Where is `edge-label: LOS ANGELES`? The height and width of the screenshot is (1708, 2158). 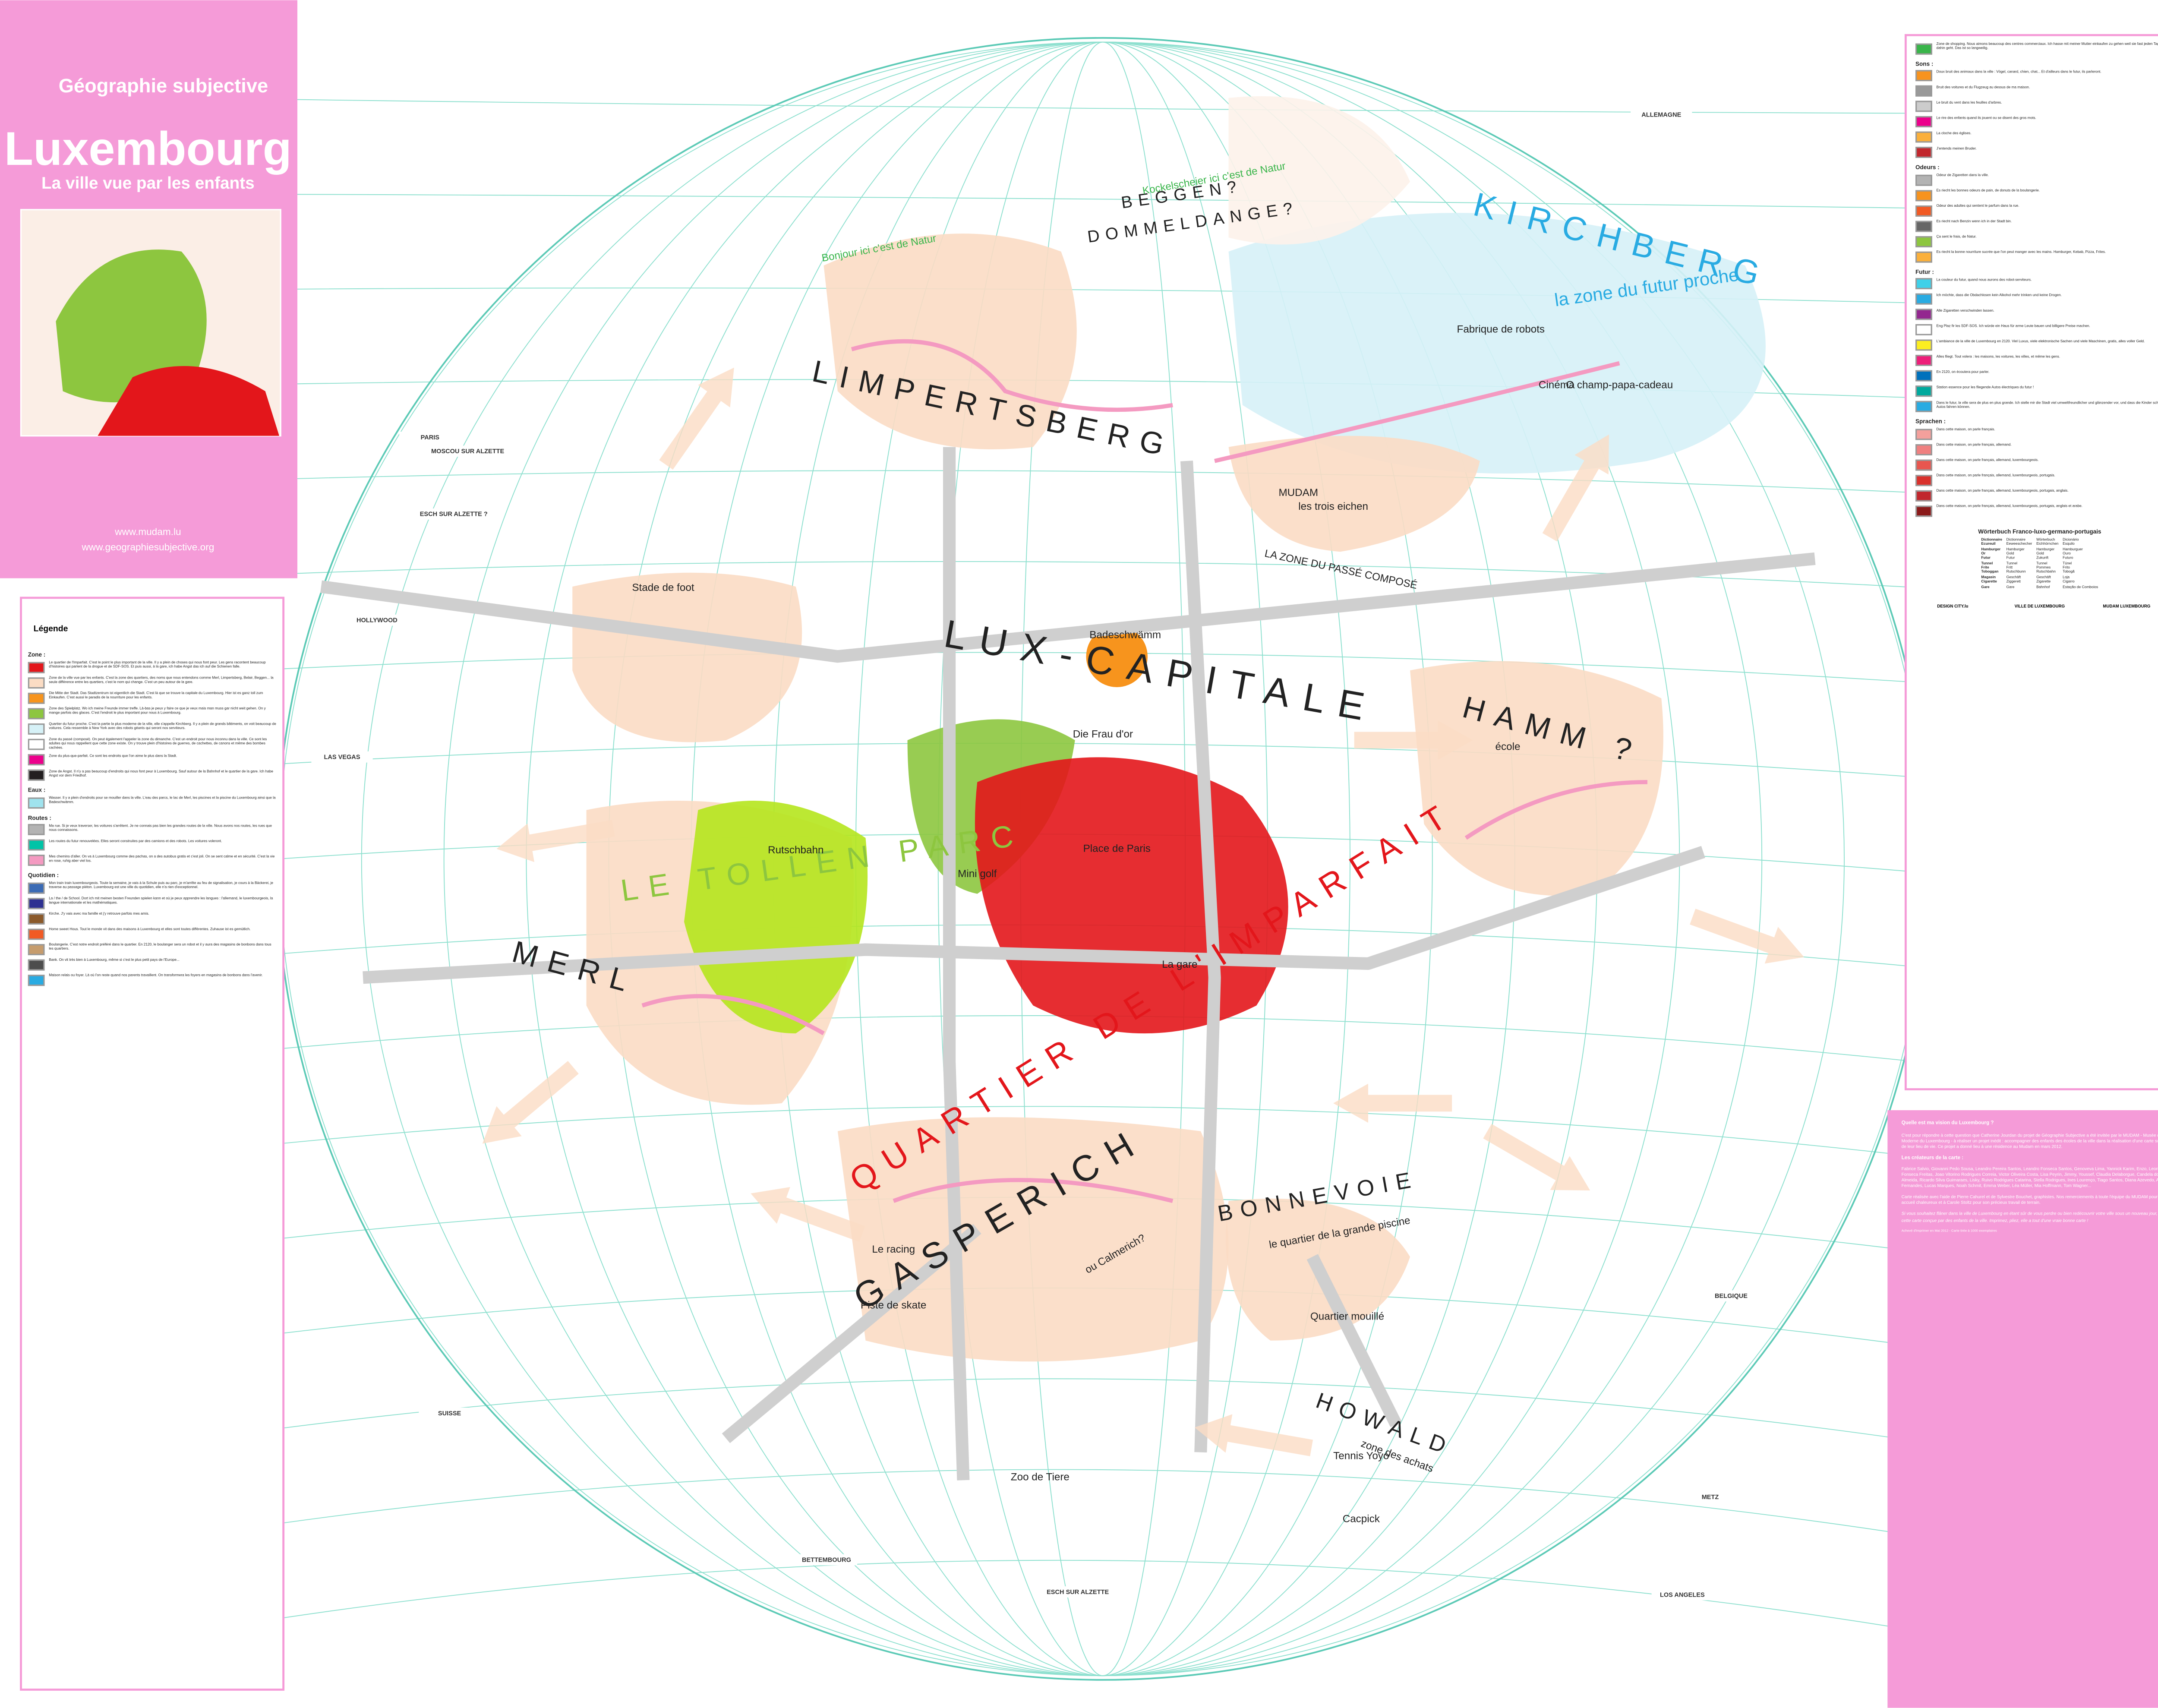
edge-label: LOS ANGELES is located at coordinates (1682, 1595).